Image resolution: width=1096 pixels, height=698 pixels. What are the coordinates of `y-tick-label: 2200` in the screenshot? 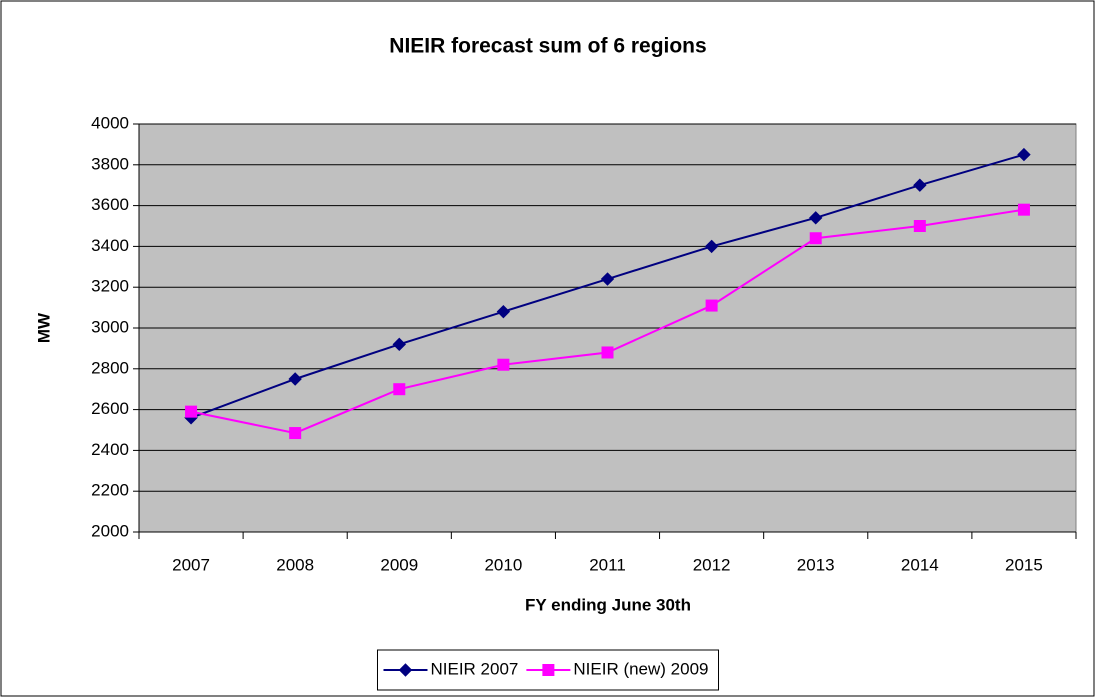 It's located at (110, 490).